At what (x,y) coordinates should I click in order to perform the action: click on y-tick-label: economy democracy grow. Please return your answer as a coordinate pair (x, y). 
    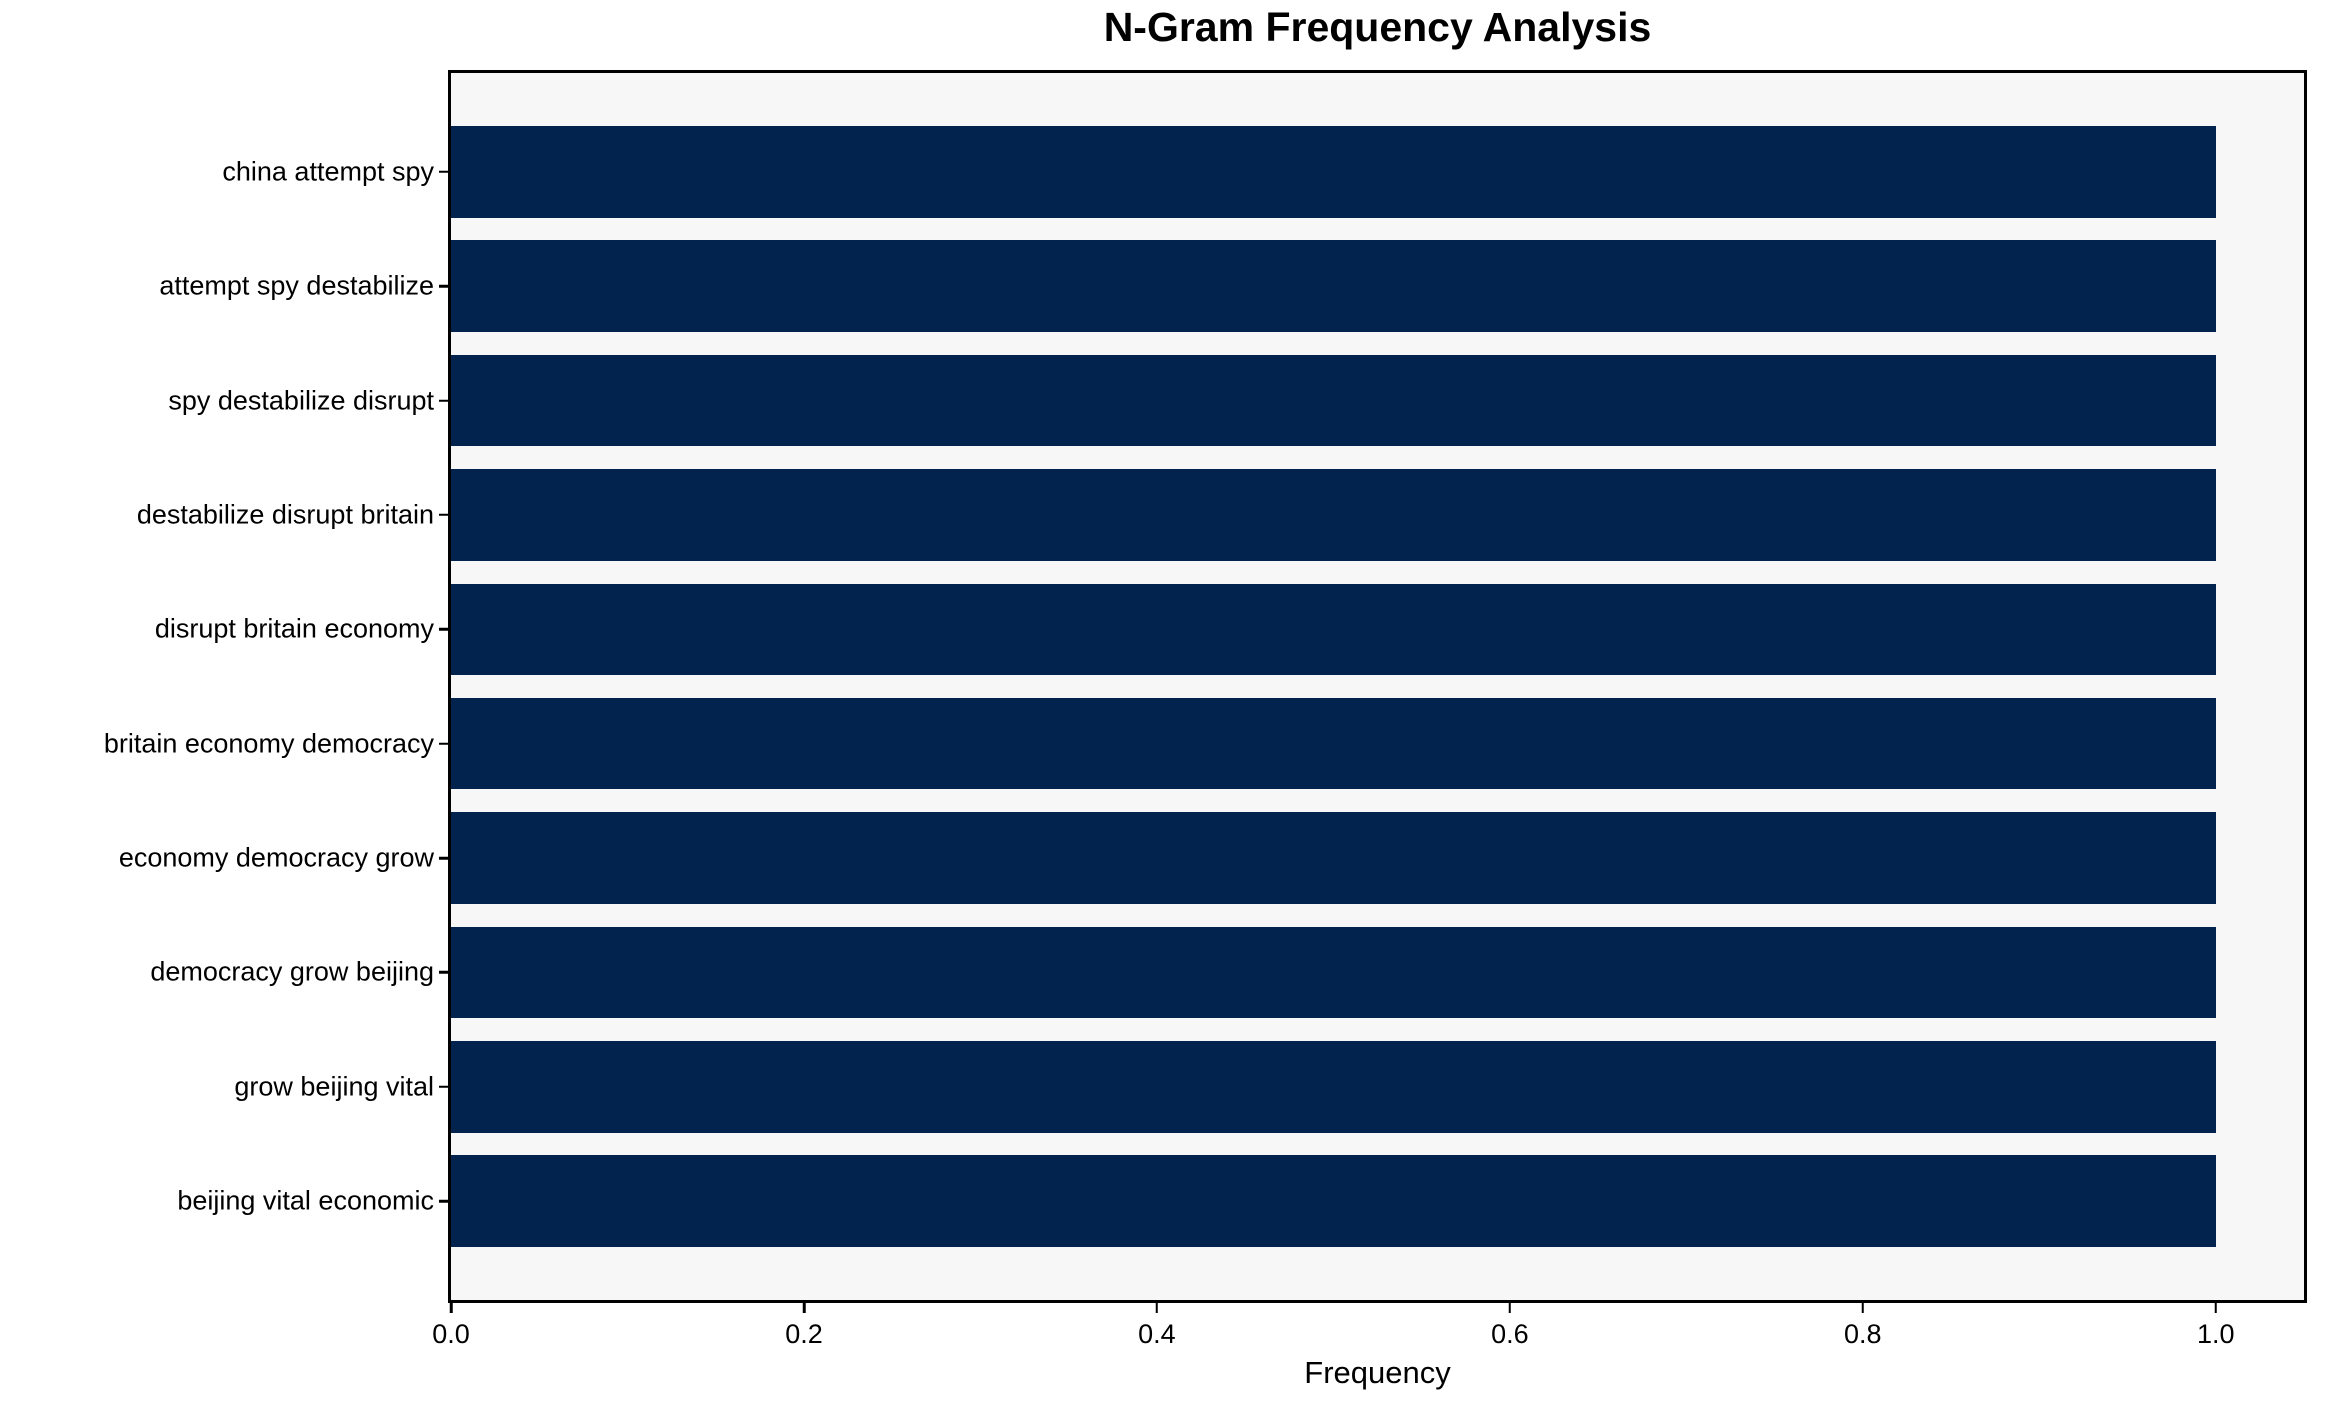
    Looking at the image, I should click on (276, 857).